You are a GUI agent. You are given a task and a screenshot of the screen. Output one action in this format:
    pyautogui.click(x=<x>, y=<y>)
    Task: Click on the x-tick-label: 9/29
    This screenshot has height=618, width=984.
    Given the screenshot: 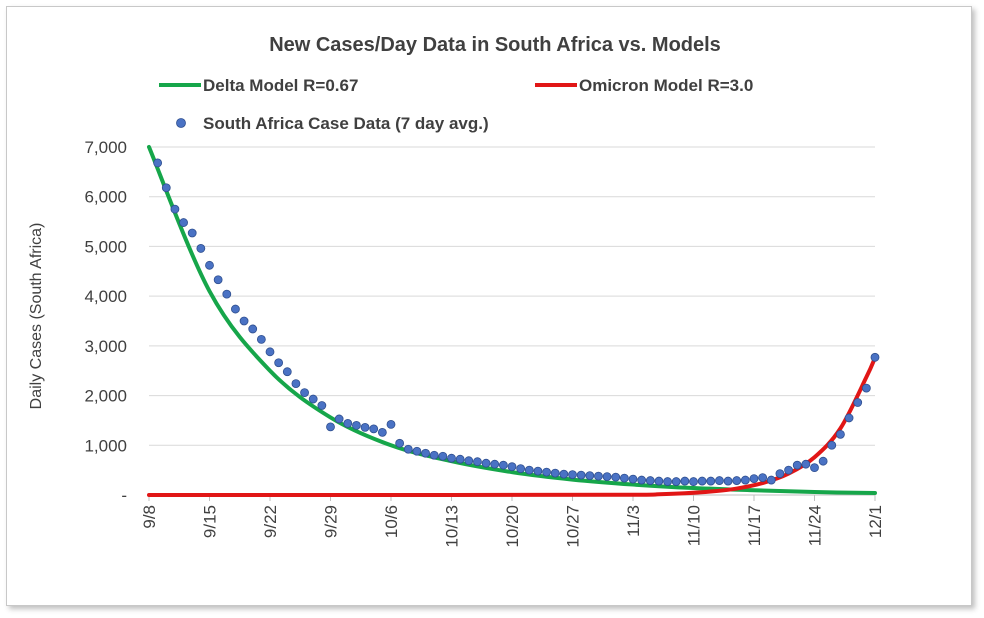 What is the action you would take?
    pyautogui.click(x=331, y=521)
    